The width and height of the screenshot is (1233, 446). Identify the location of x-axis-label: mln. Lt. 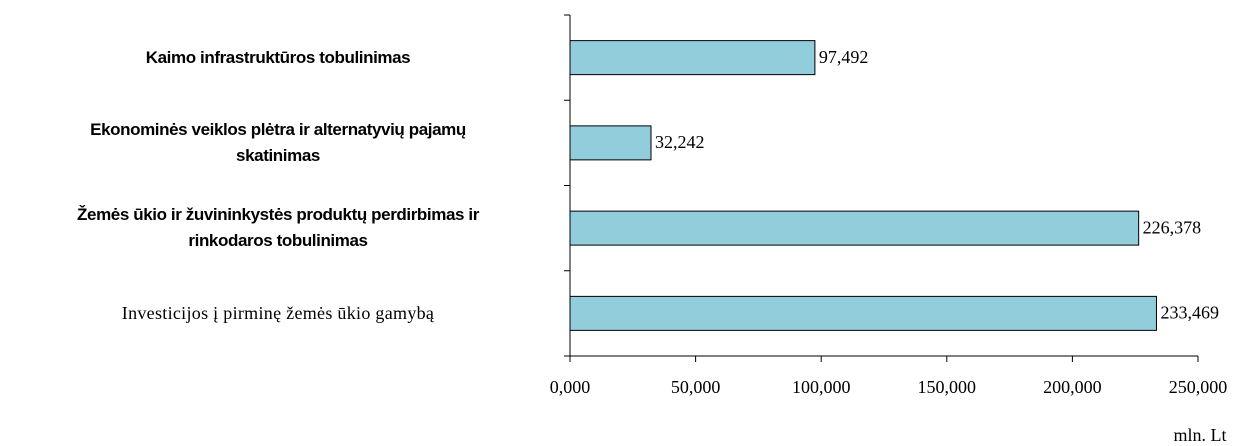
(1200, 435).